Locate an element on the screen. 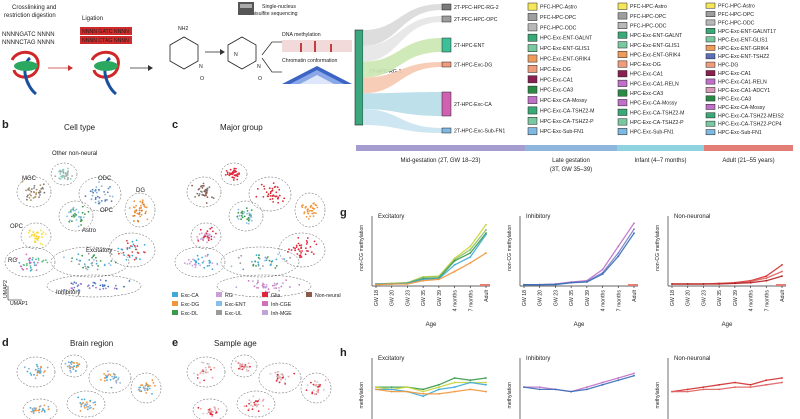  panel-e-title: Sample age is located at coordinates (235, 343).